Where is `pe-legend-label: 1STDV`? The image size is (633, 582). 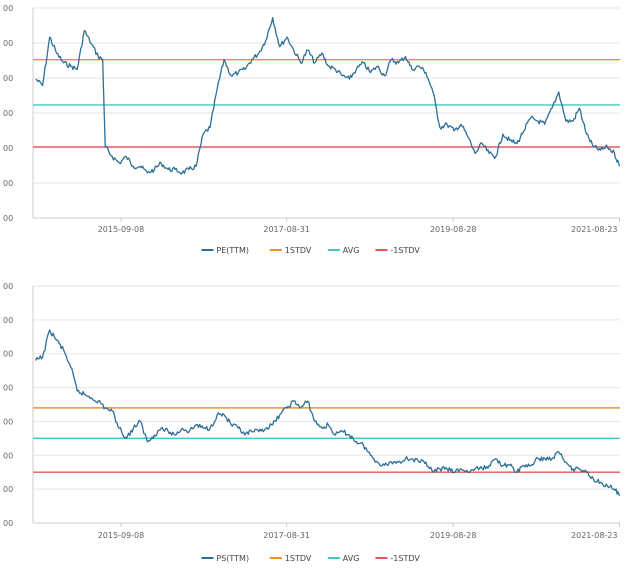 pe-legend-label: 1STDV is located at coordinates (298, 250).